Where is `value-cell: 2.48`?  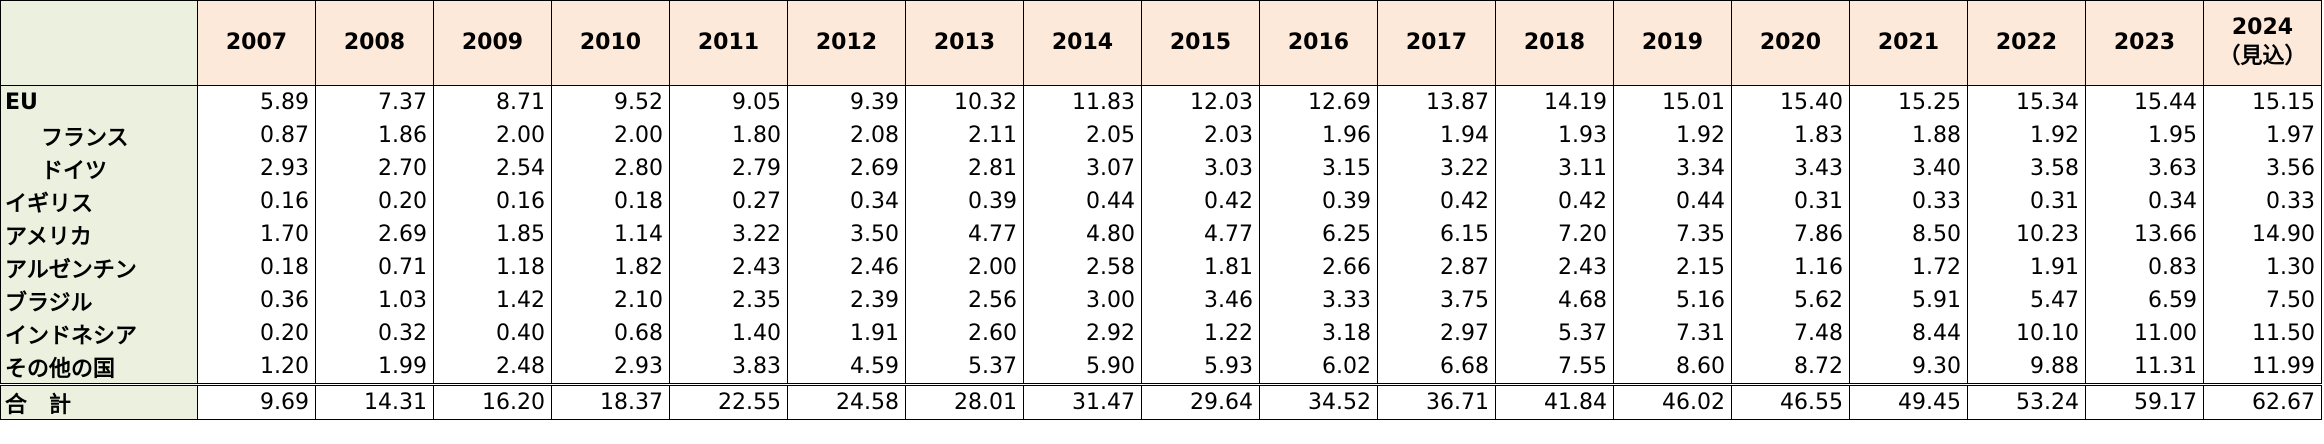
value-cell: 2.48 is located at coordinates (492, 367).